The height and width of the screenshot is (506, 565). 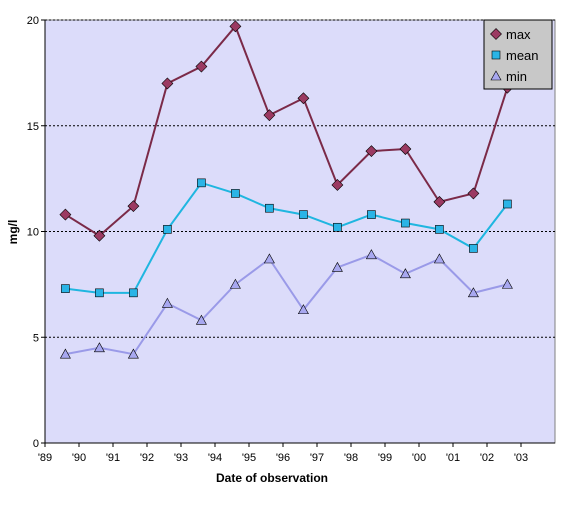 What do you see at coordinates (453, 458) in the screenshot?
I see `x-tick-label: '01` at bounding box center [453, 458].